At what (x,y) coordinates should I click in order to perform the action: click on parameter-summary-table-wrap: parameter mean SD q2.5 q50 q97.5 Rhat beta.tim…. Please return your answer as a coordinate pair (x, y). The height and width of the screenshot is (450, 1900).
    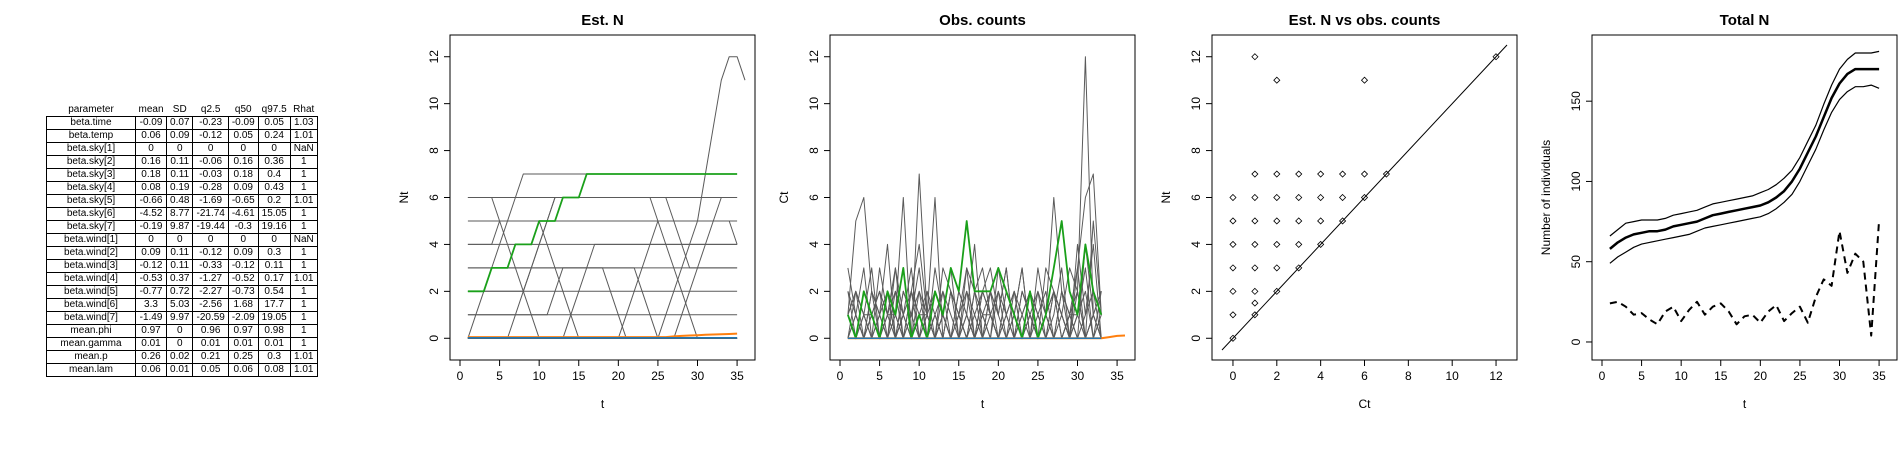
    Looking at the image, I should click on (182, 240).